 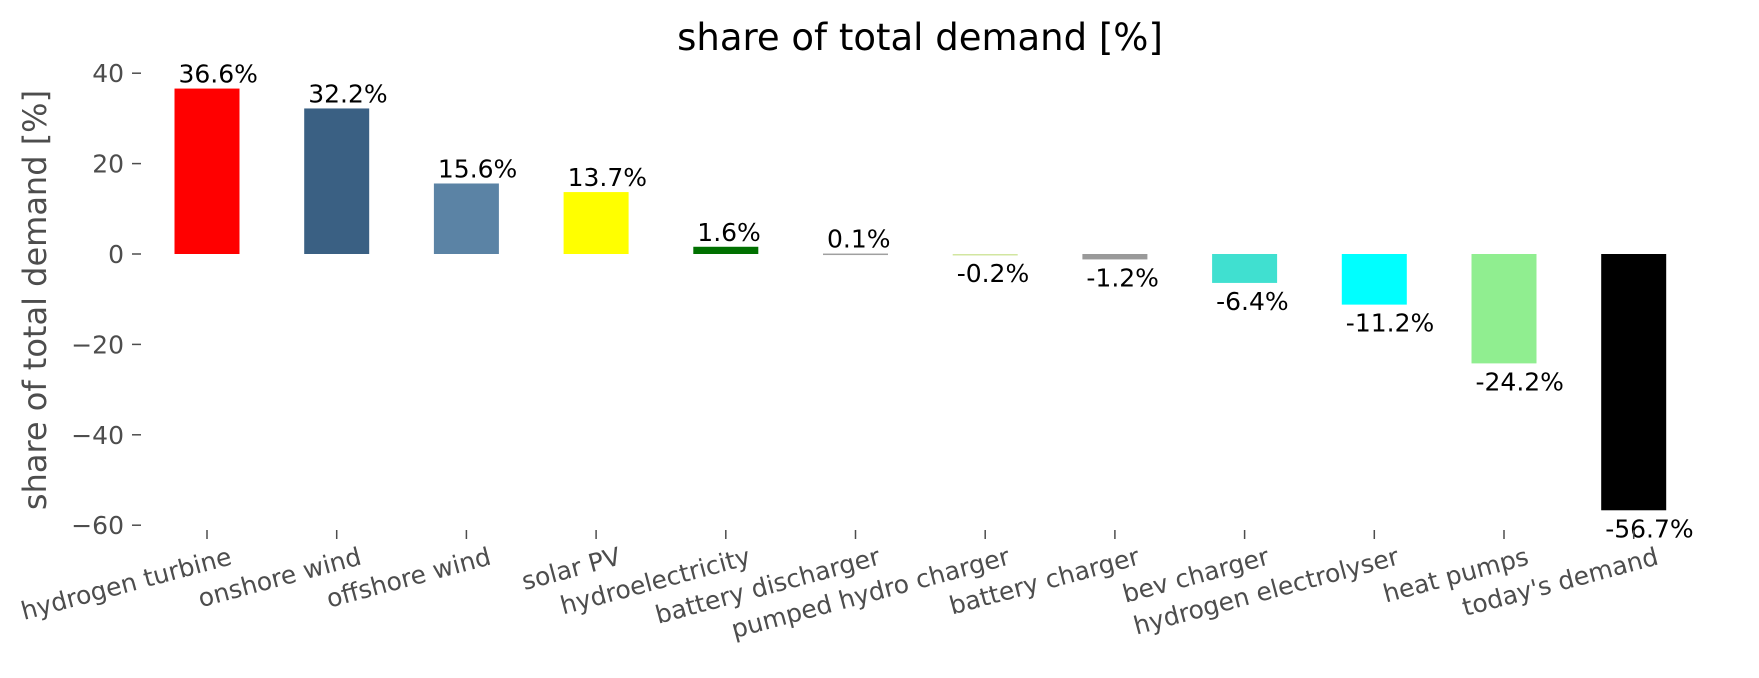 What do you see at coordinates (477, 168) in the screenshot?
I see `data-label: 15.6%` at bounding box center [477, 168].